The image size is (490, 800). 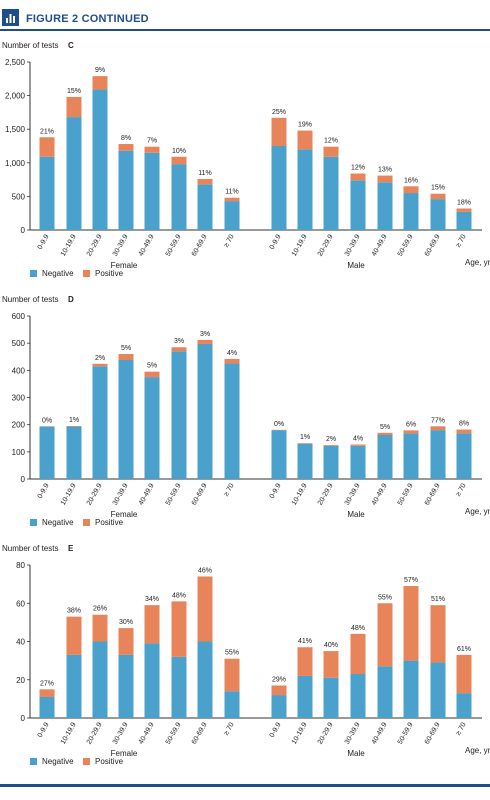 What do you see at coordinates (95, 733) in the screenshot?
I see `x-tick-label: 20-29.9` at bounding box center [95, 733].